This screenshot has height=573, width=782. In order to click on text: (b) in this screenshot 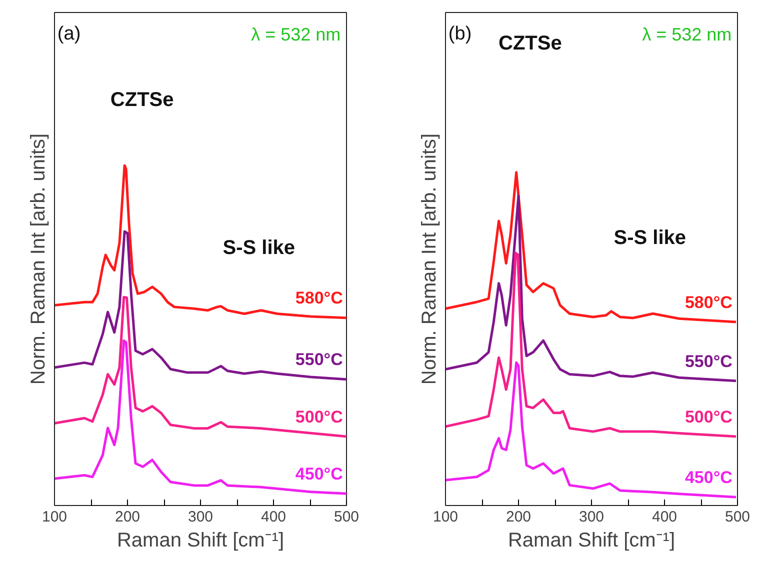, I will do `click(460, 34)`.